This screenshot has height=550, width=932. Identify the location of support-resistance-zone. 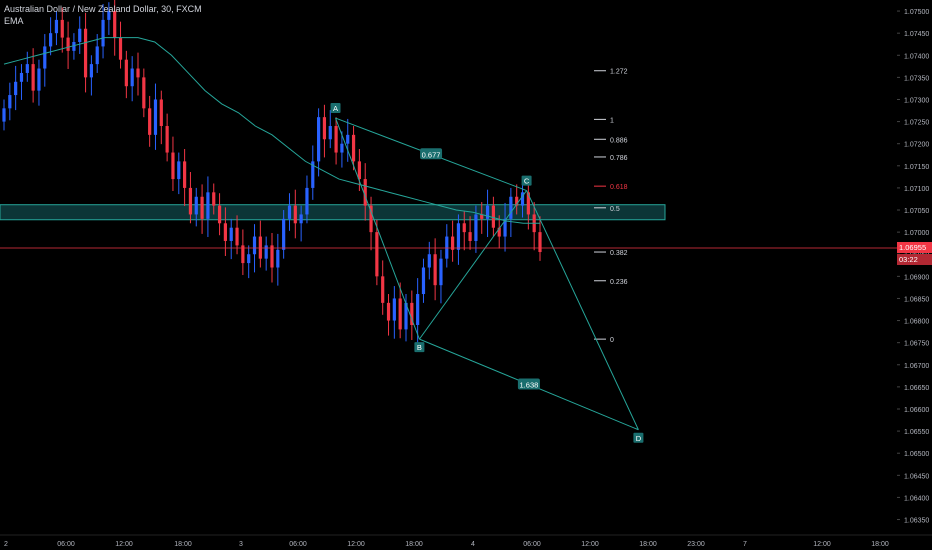
(333, 212).